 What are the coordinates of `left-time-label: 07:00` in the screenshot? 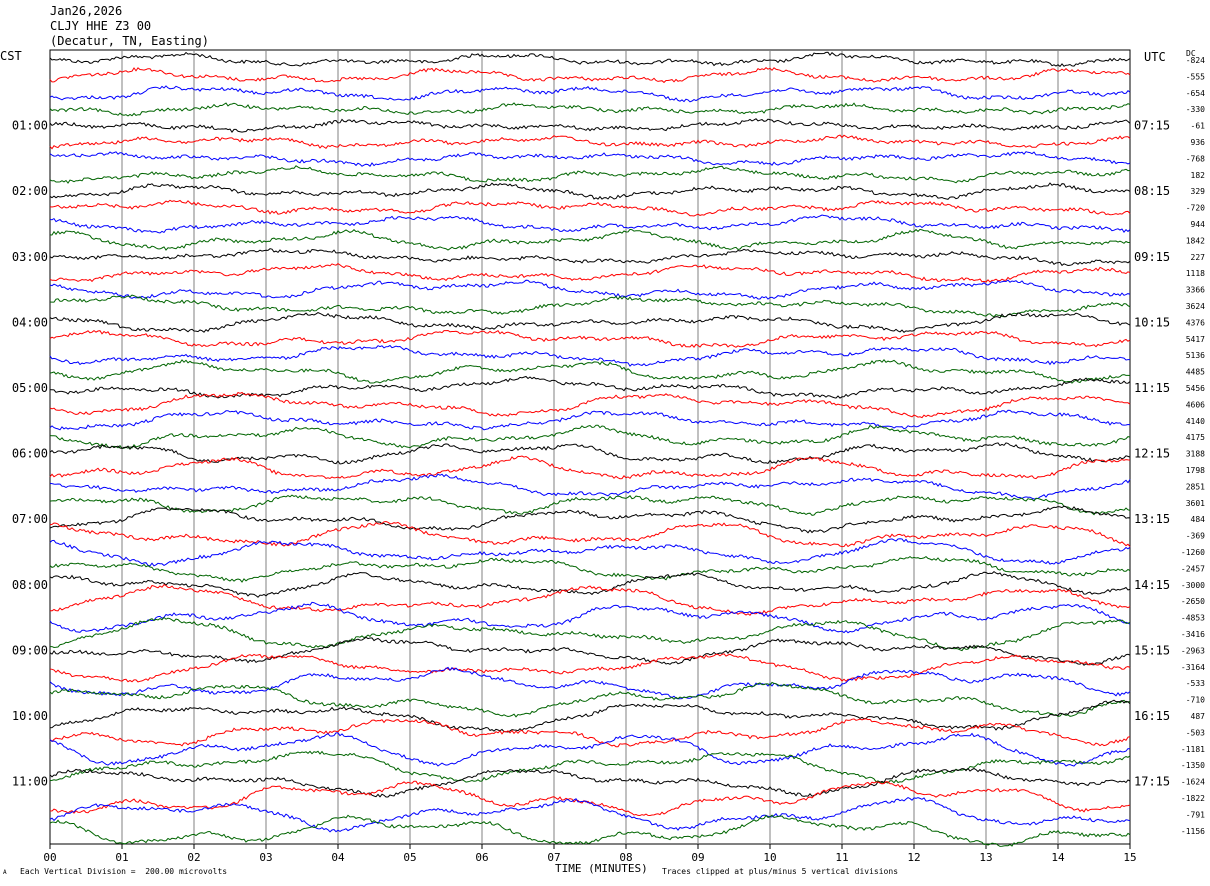 It's located at (30, 519).